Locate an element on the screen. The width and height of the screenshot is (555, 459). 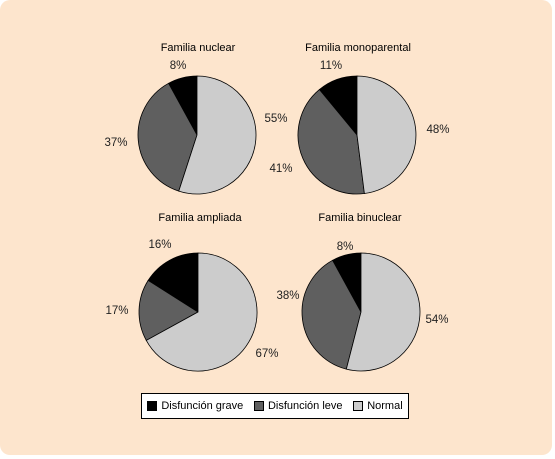
legend-item-grave: Disfunción grave is located at coordinates (195, 406).